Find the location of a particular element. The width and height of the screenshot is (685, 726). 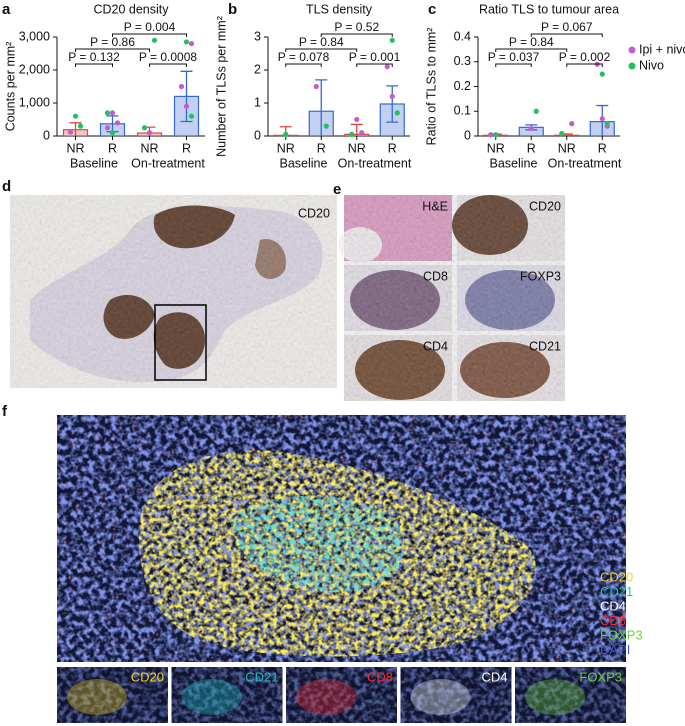

p-value: P = 0.067 is located at coordinates (567, 27).